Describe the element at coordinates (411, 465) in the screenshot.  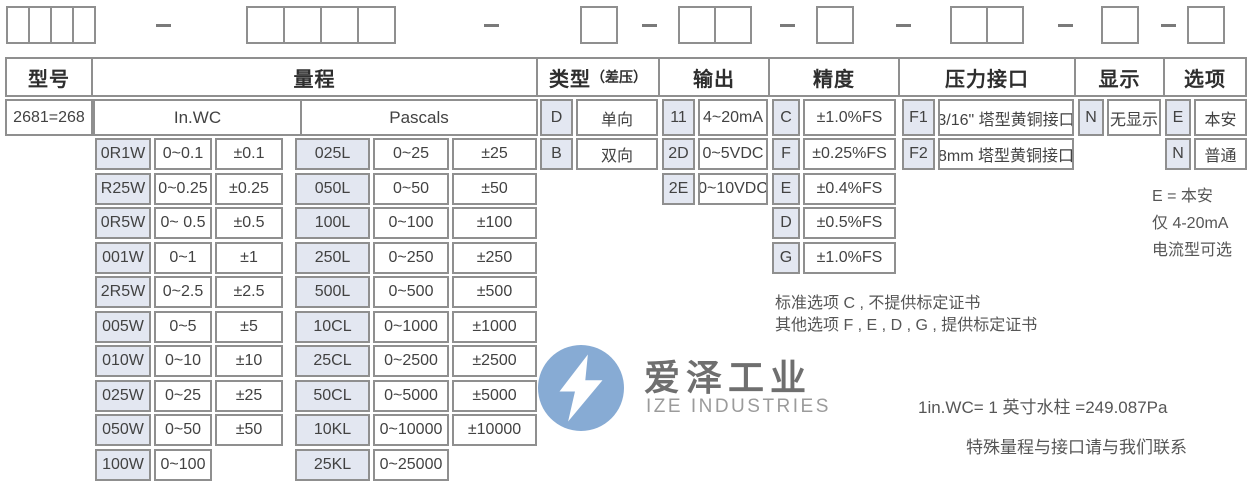
I see `range-pascals-value-cell: 0~25000` at that location.